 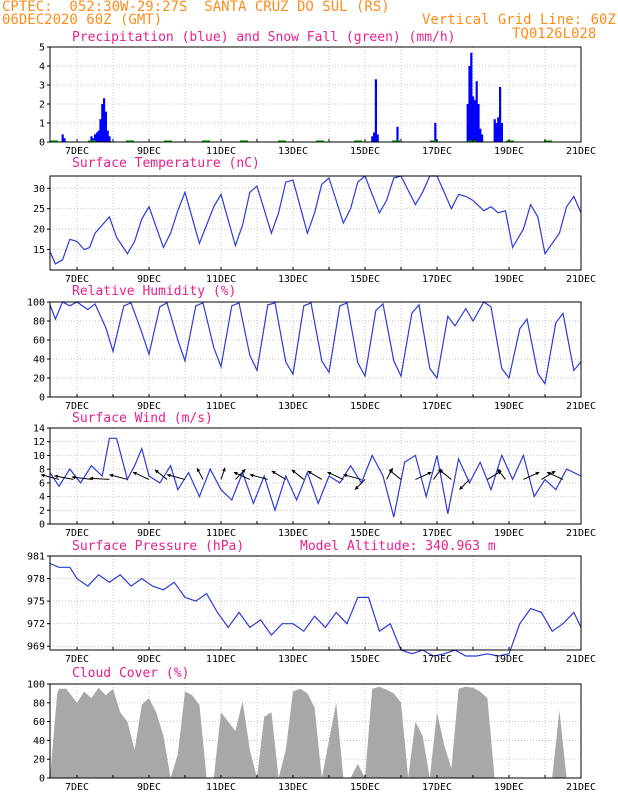 What do you see at coordinates (509, 659) in the screenshot?
I see `pressure-xtick-label: 19DEC` at bounding box center [509, 659].